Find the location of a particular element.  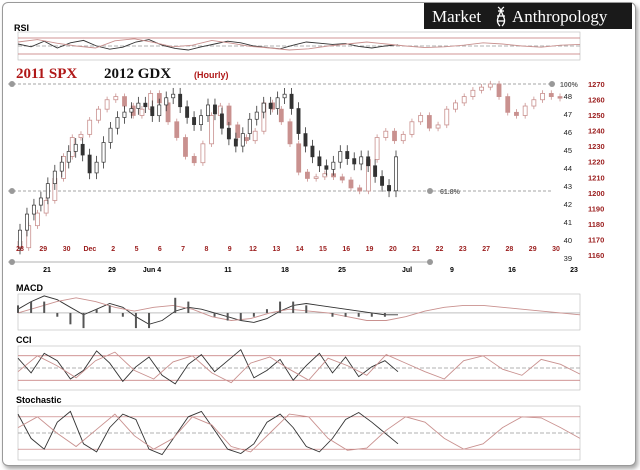

level-handle is located at coordinates (12, 191).